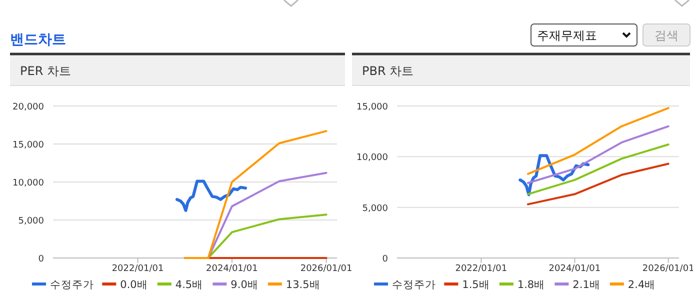 This screenshot has width=693, height=299. What do you see at coordinates (476, 285) in the screenshot?
I see `legend-label: 1.5배` at bounding box center [476, 285].